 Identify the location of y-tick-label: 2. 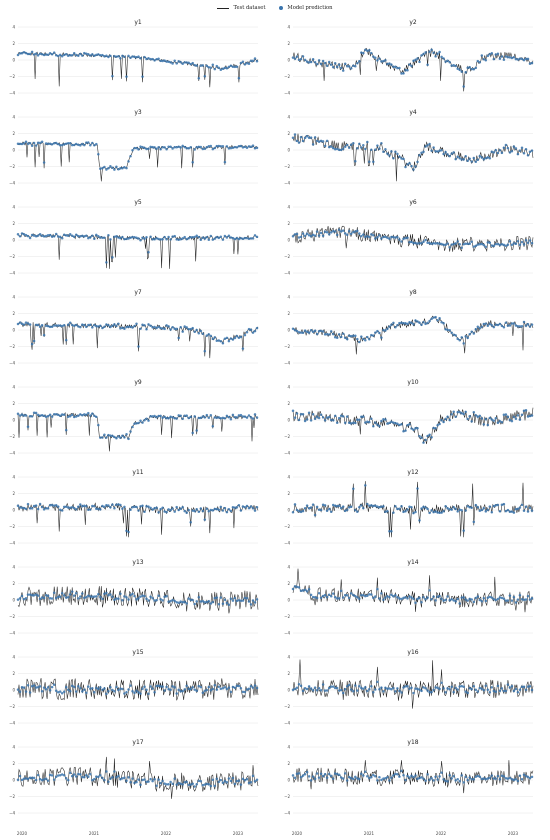
(13, 313).